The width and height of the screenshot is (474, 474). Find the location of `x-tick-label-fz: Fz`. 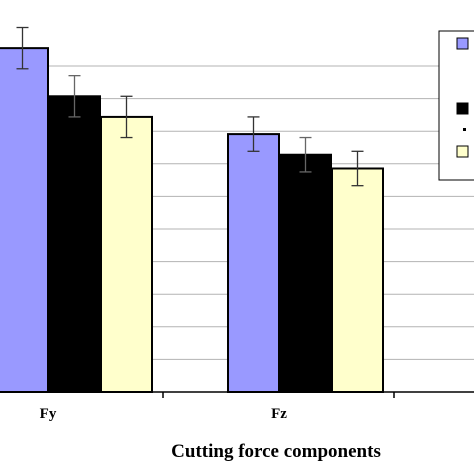

x-tick-label-fz: Fz is located at coordinates (279, 414).